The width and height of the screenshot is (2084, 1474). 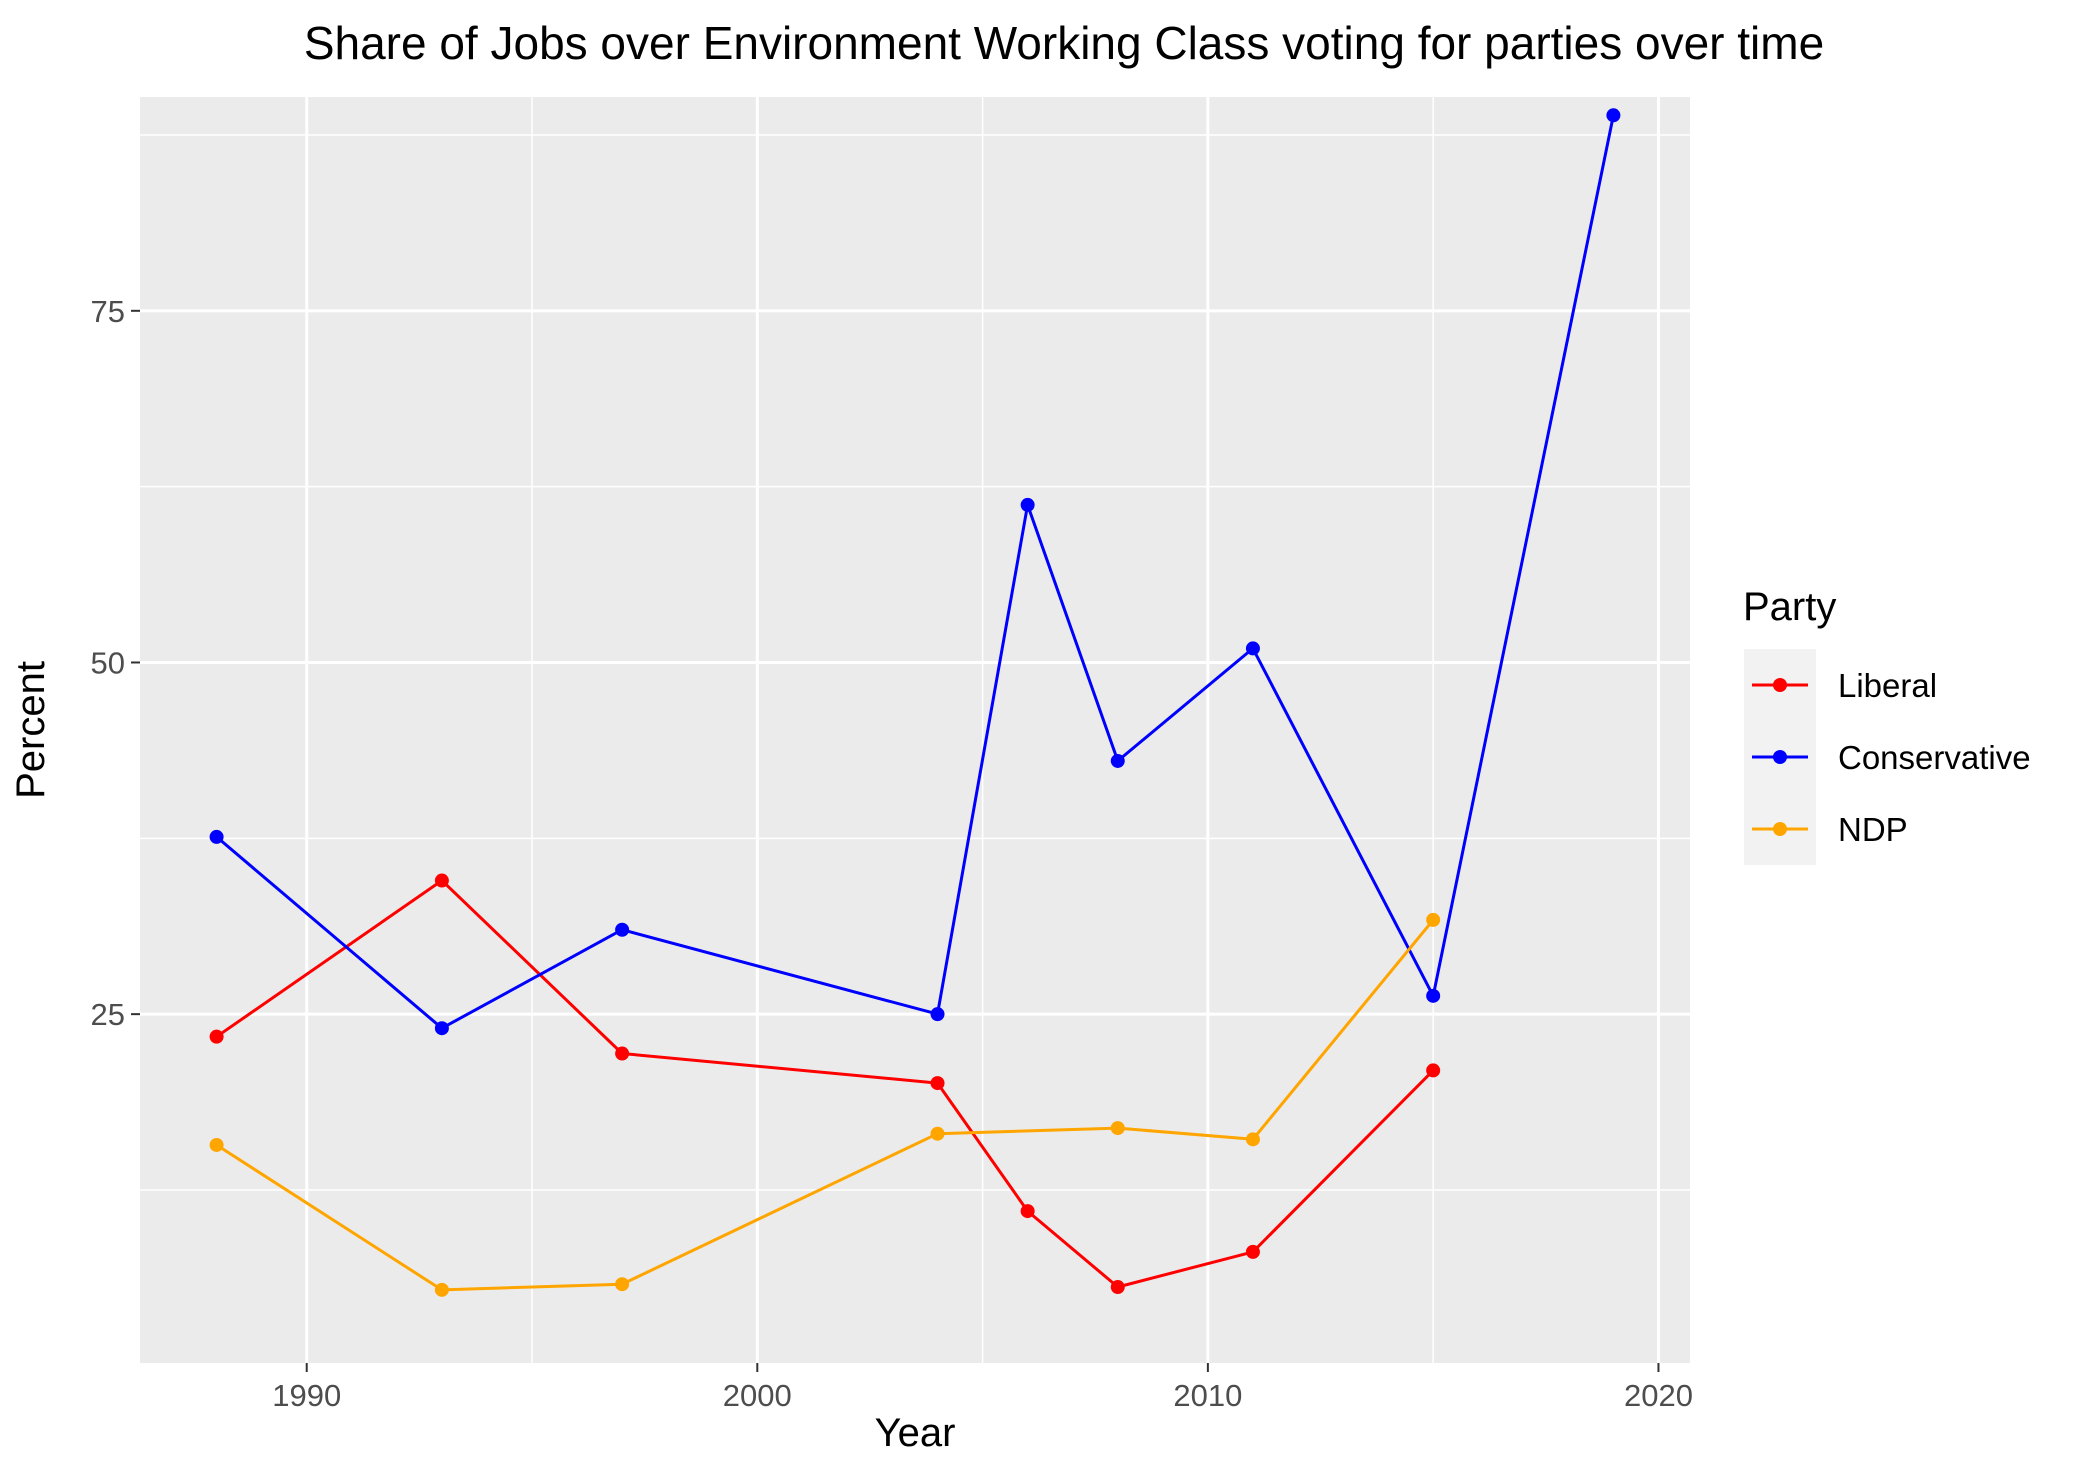 What do you see at coordinates (108, 662) in the screenshot?
I see `y-tick-label: 50` at bounding box center [108, 662].